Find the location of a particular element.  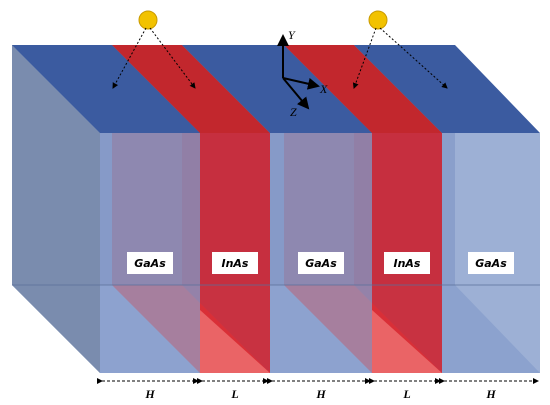

y-label: Y is located at coordinates (292, 35).